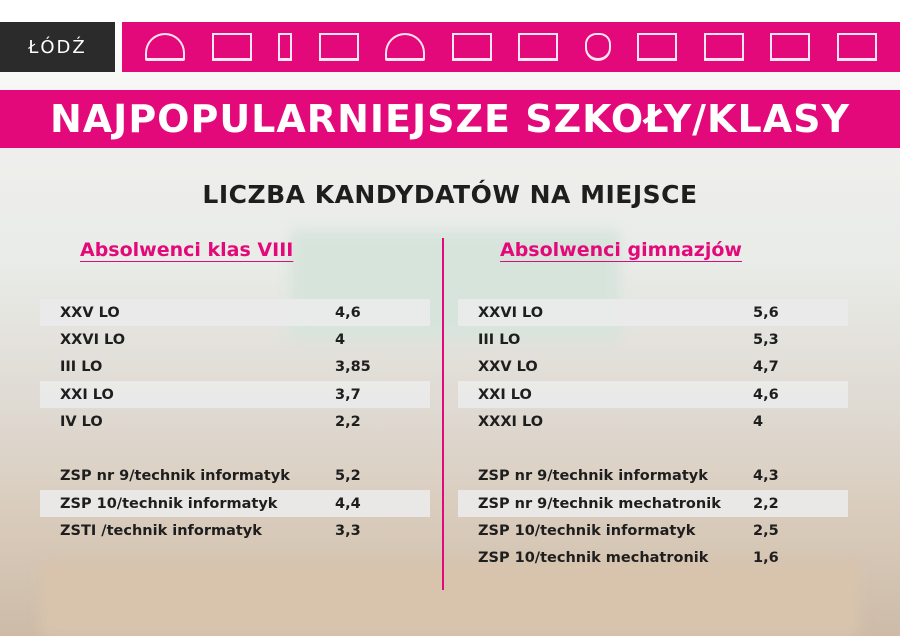  Describe the element at coordinates (338, 47) in the screenshot. I see `factory-icon` at that location.